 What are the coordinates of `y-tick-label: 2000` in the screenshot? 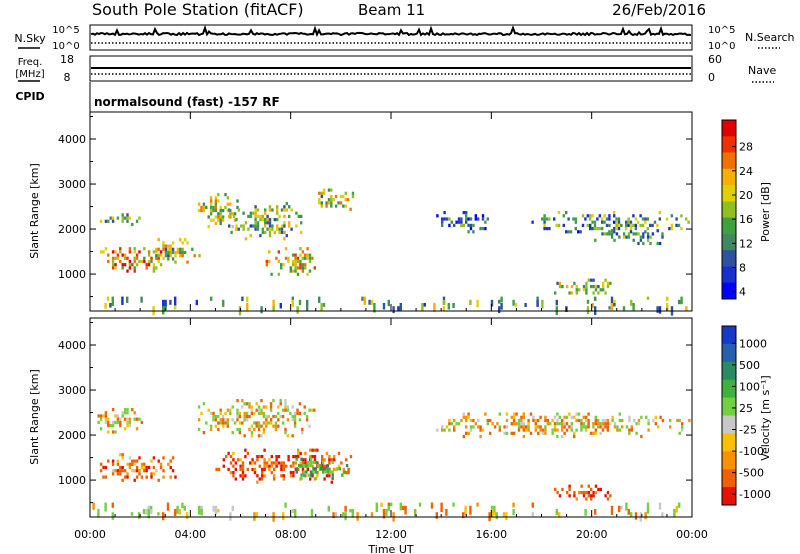 It's located at (72, 435).